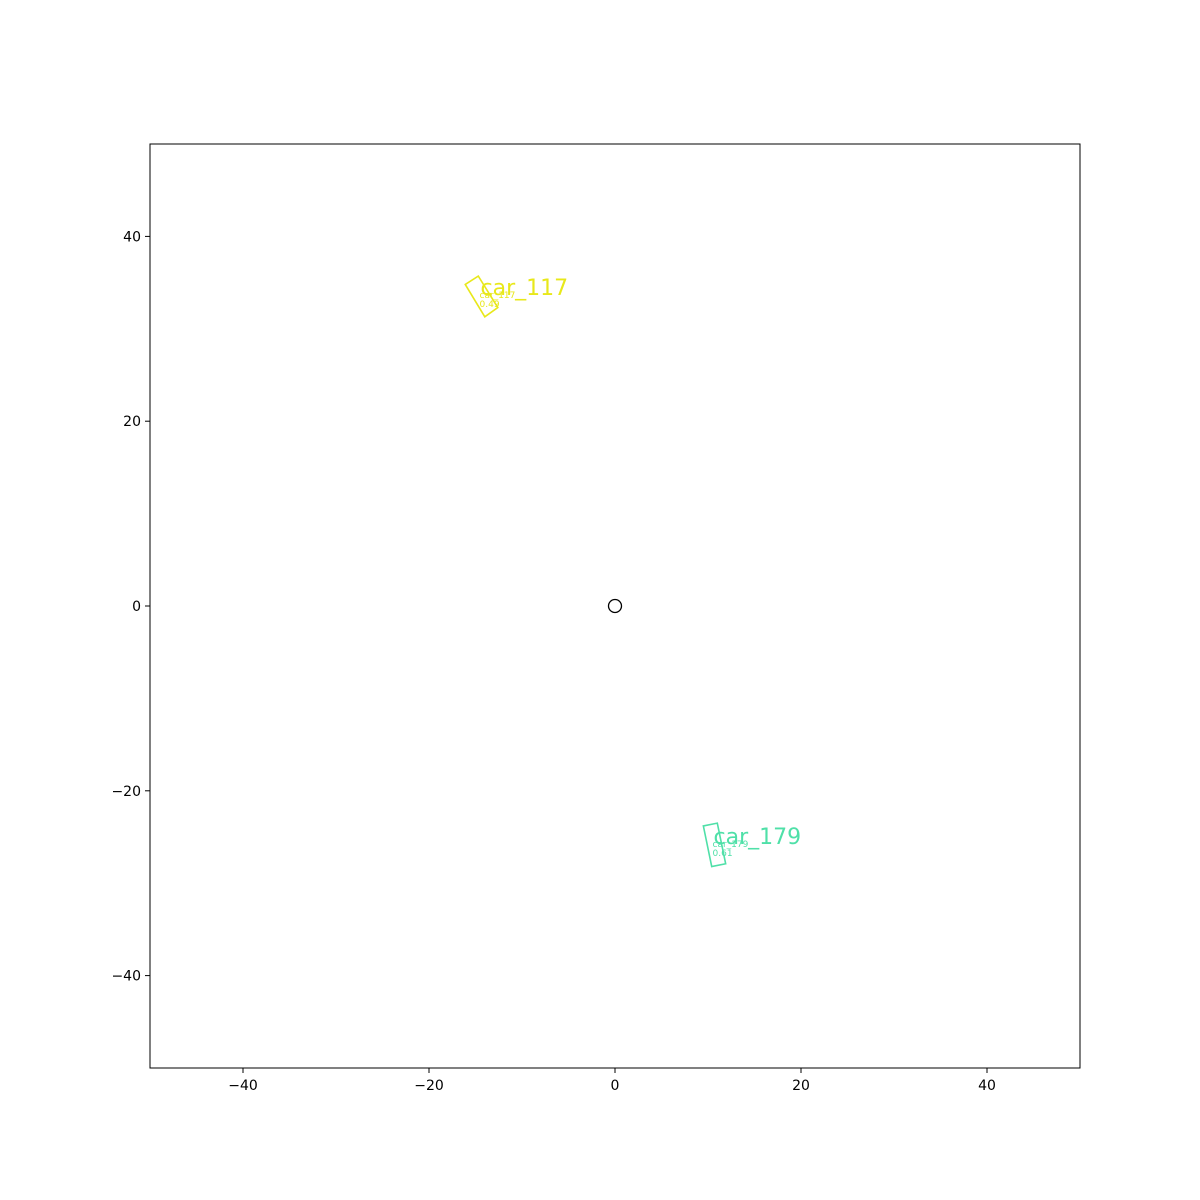 The width and height of the screenshot is (1200, 1200). Describe the element at coordinates (987, 1086) in the screenshot. I see `x-tick-label: 40` at that location.